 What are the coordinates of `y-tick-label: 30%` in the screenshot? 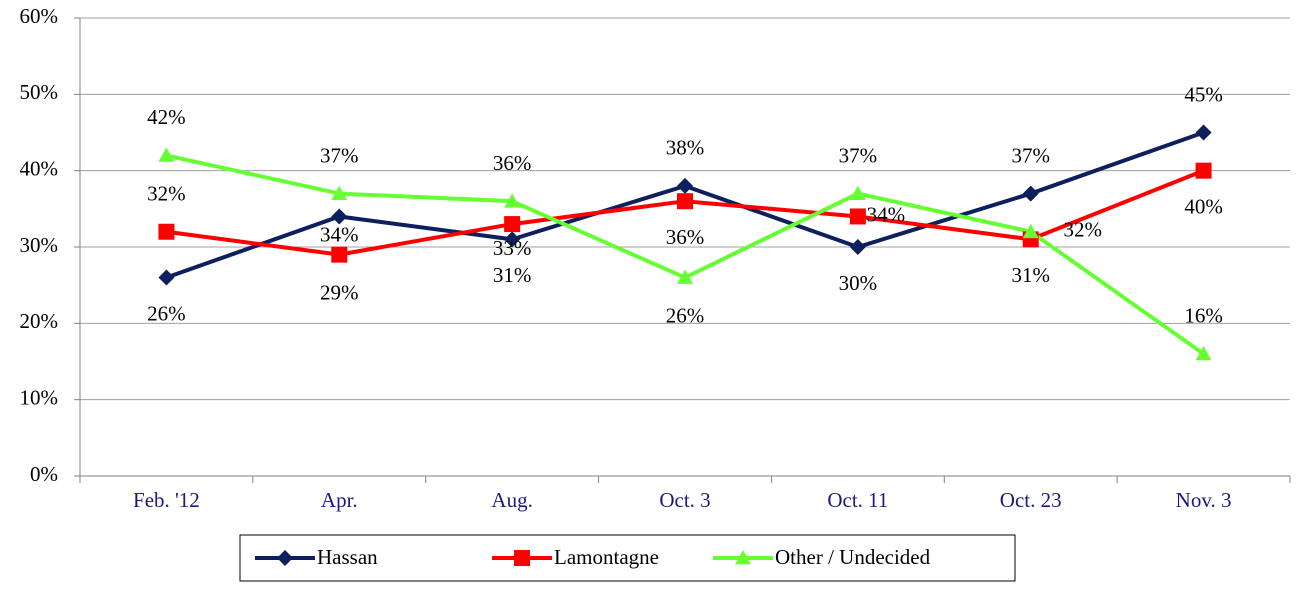 It's located at (39, 245).